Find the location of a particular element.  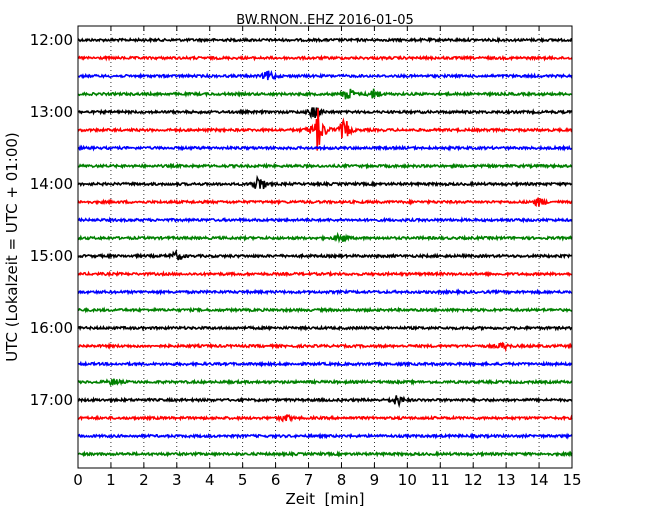

x-tick-label: 14 is located at coordinates (539, 480).